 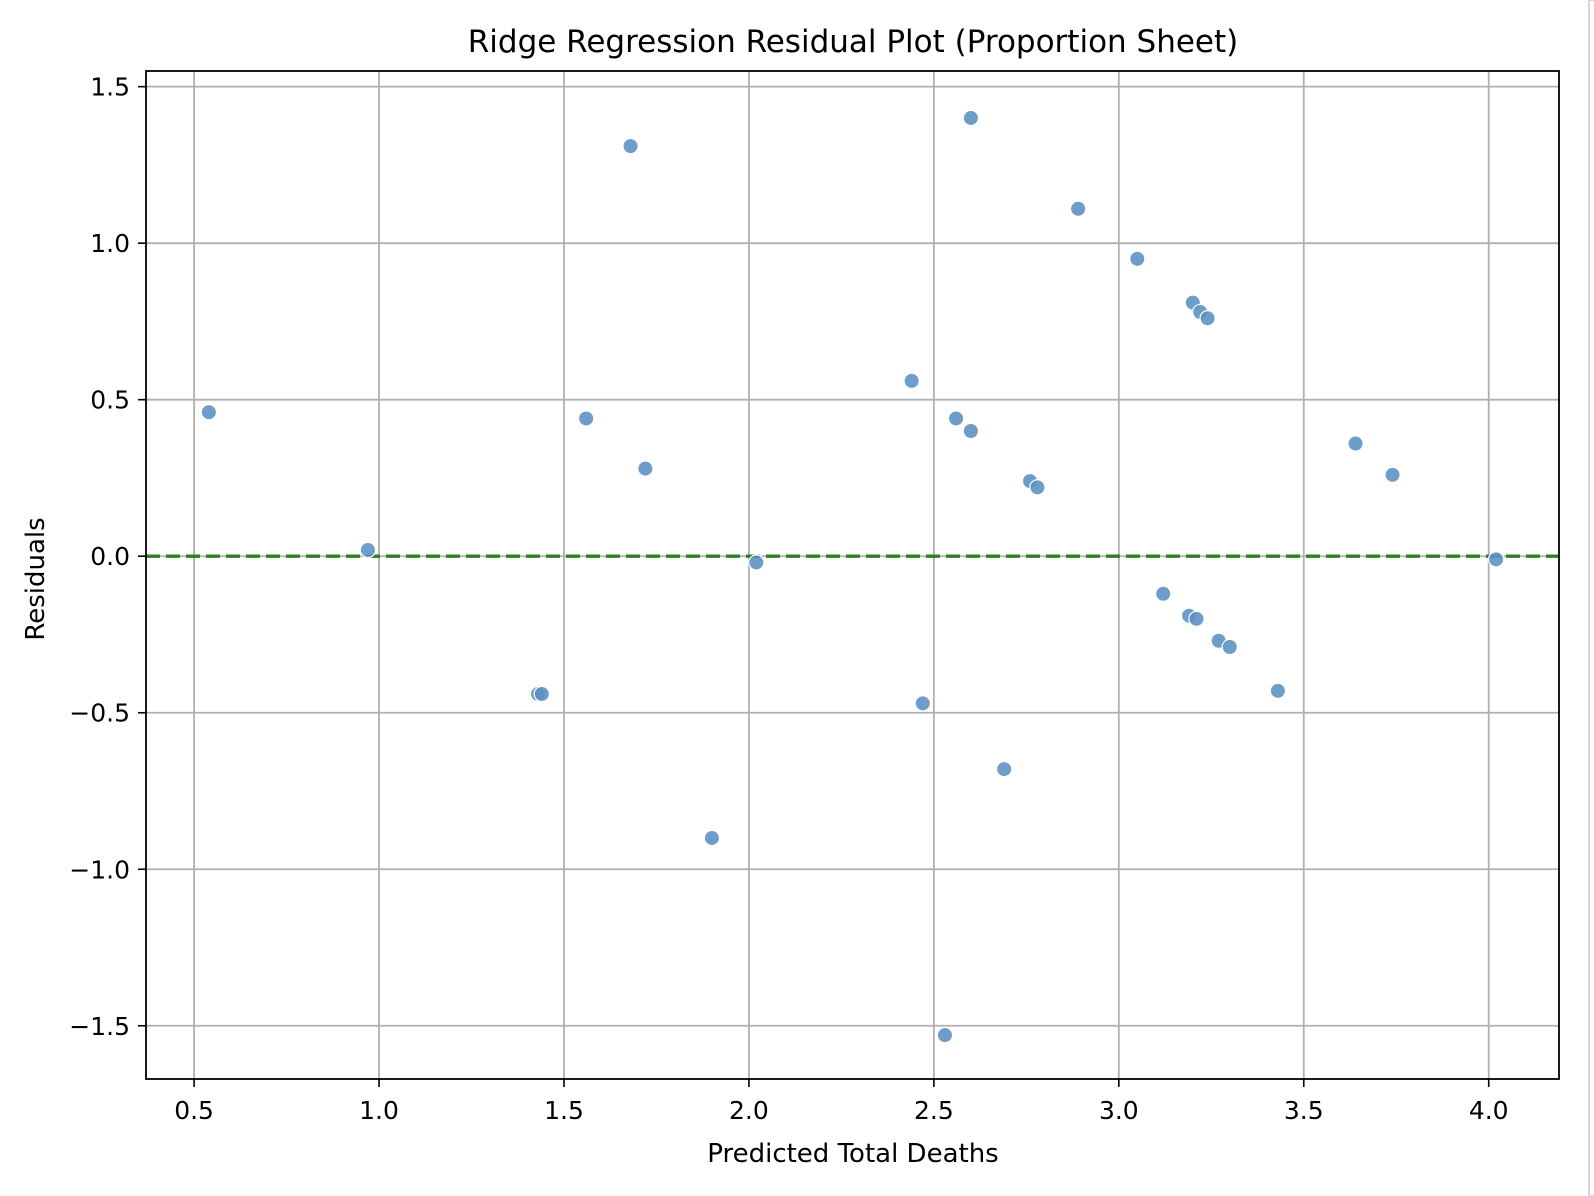 I want to click on x-tick-label: 0.5, so click(x=194, y=1110).